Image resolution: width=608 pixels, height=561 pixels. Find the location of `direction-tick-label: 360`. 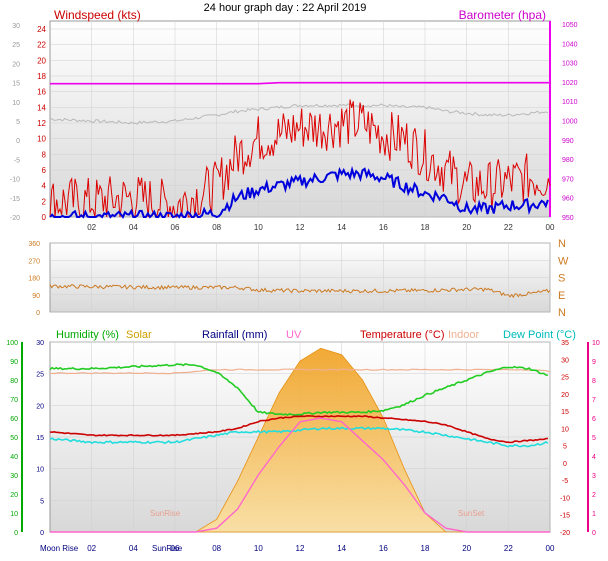

direction-tick-label: 360 is located at coordinates (34, 244).